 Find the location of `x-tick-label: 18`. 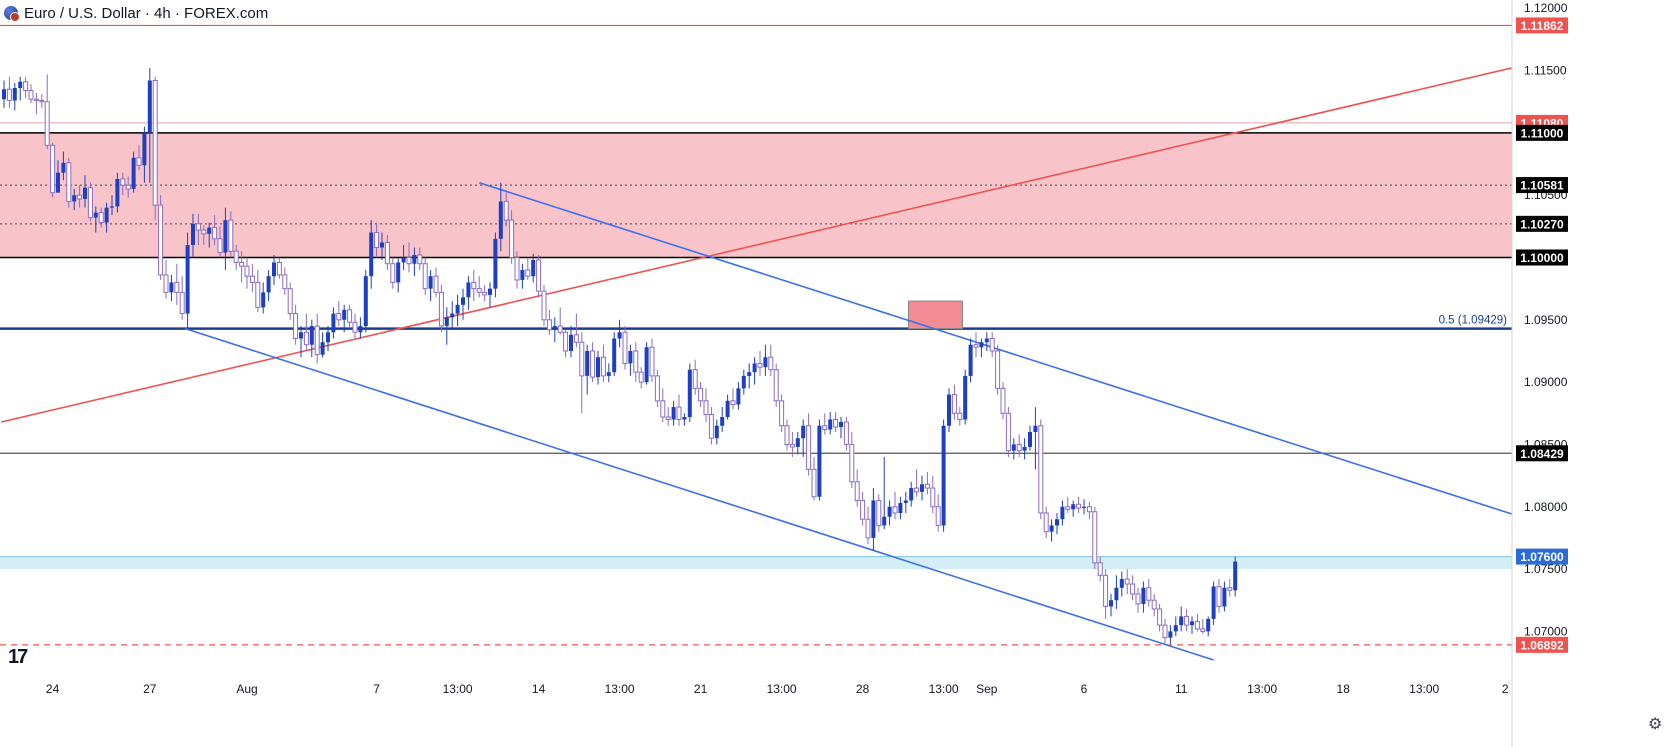

x-tick-label: 18 is located at coordinates (1344, 689).